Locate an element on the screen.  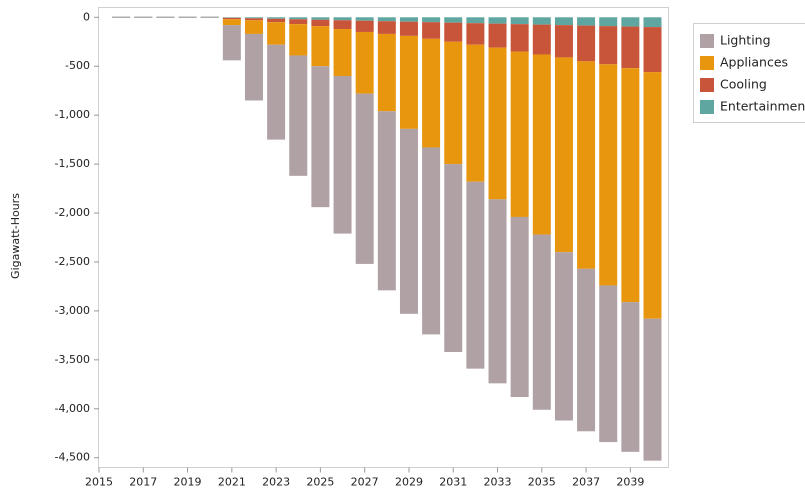
legend-label: Appliances is located at coordinates (754, 62).